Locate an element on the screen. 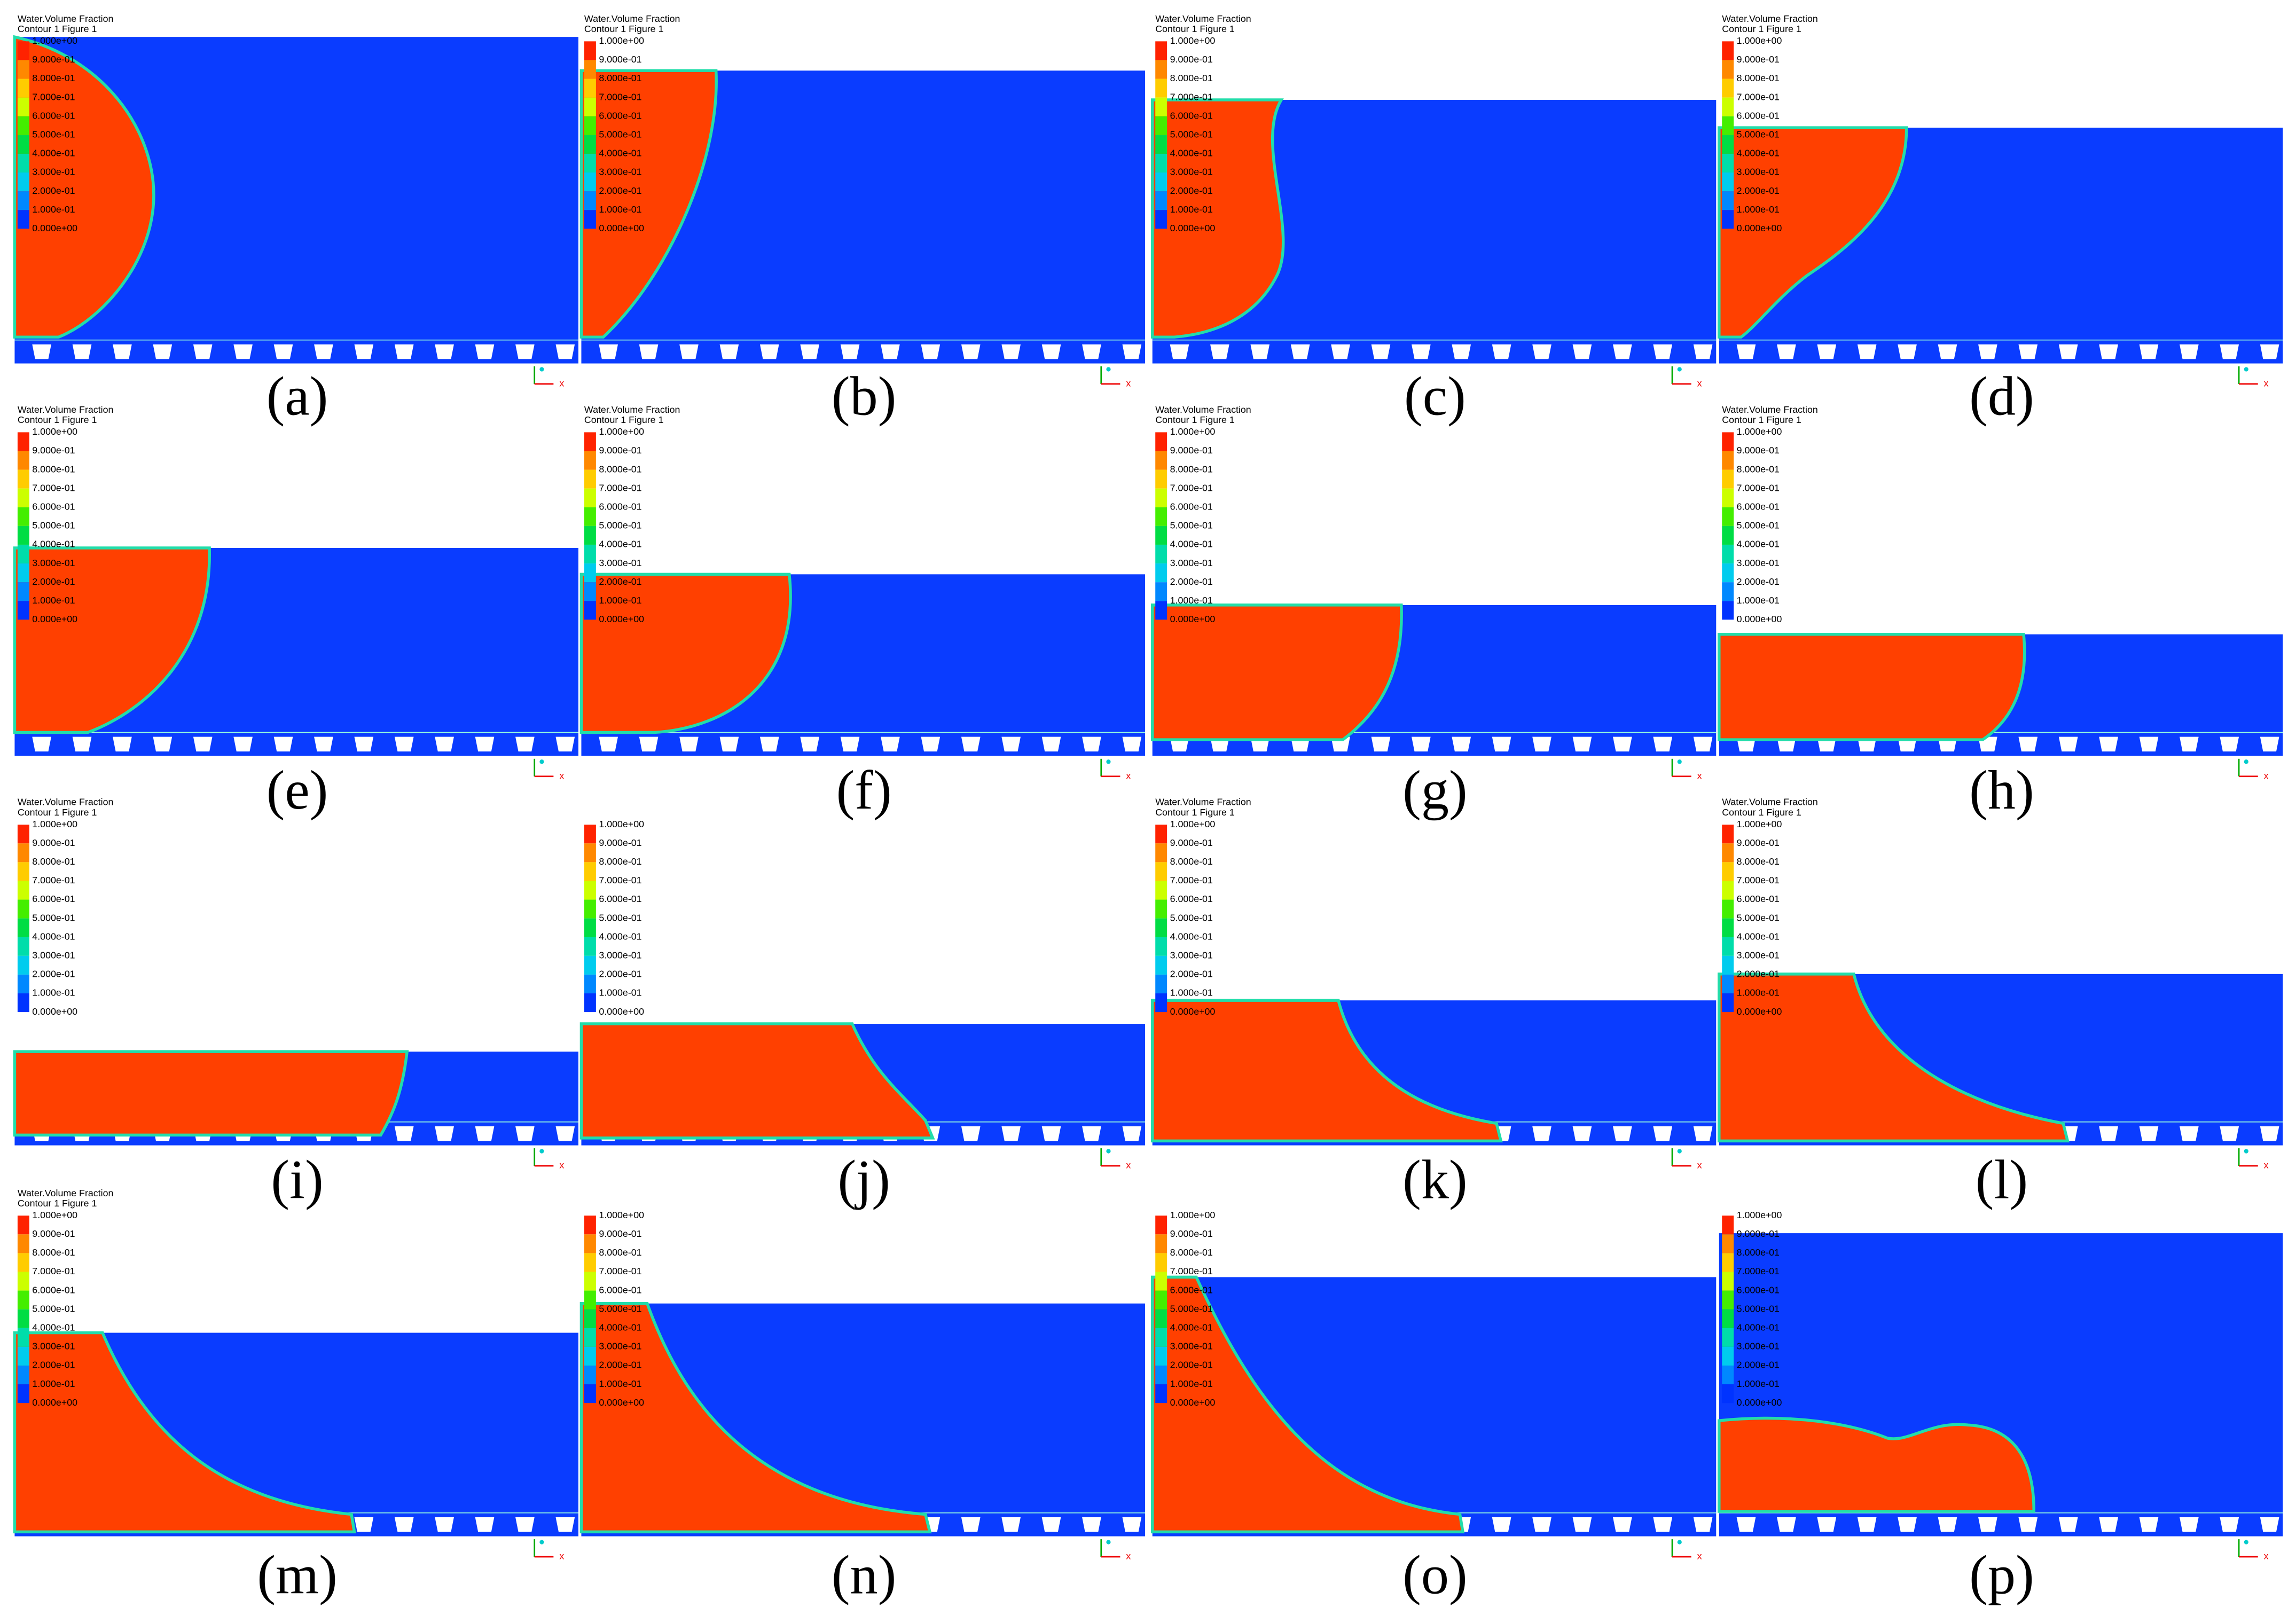  panel-label: (h) is located at coordinates (2001, 790).